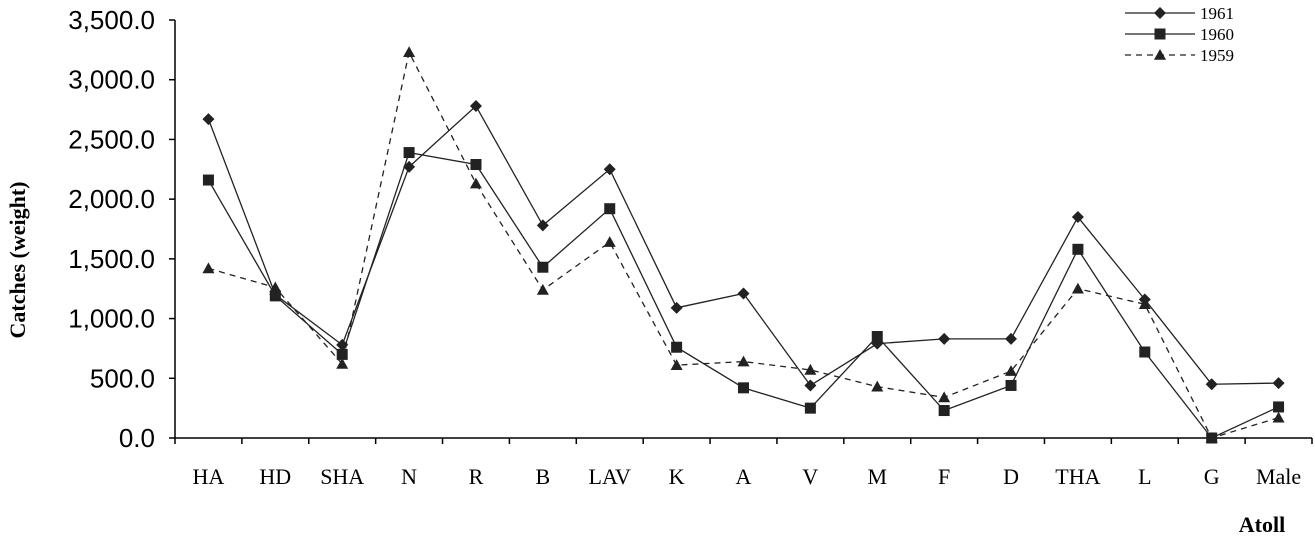 This screenshot has height=540, width=1315. I want to click on y-tick-label: 3,000.0, so click(111, 80).